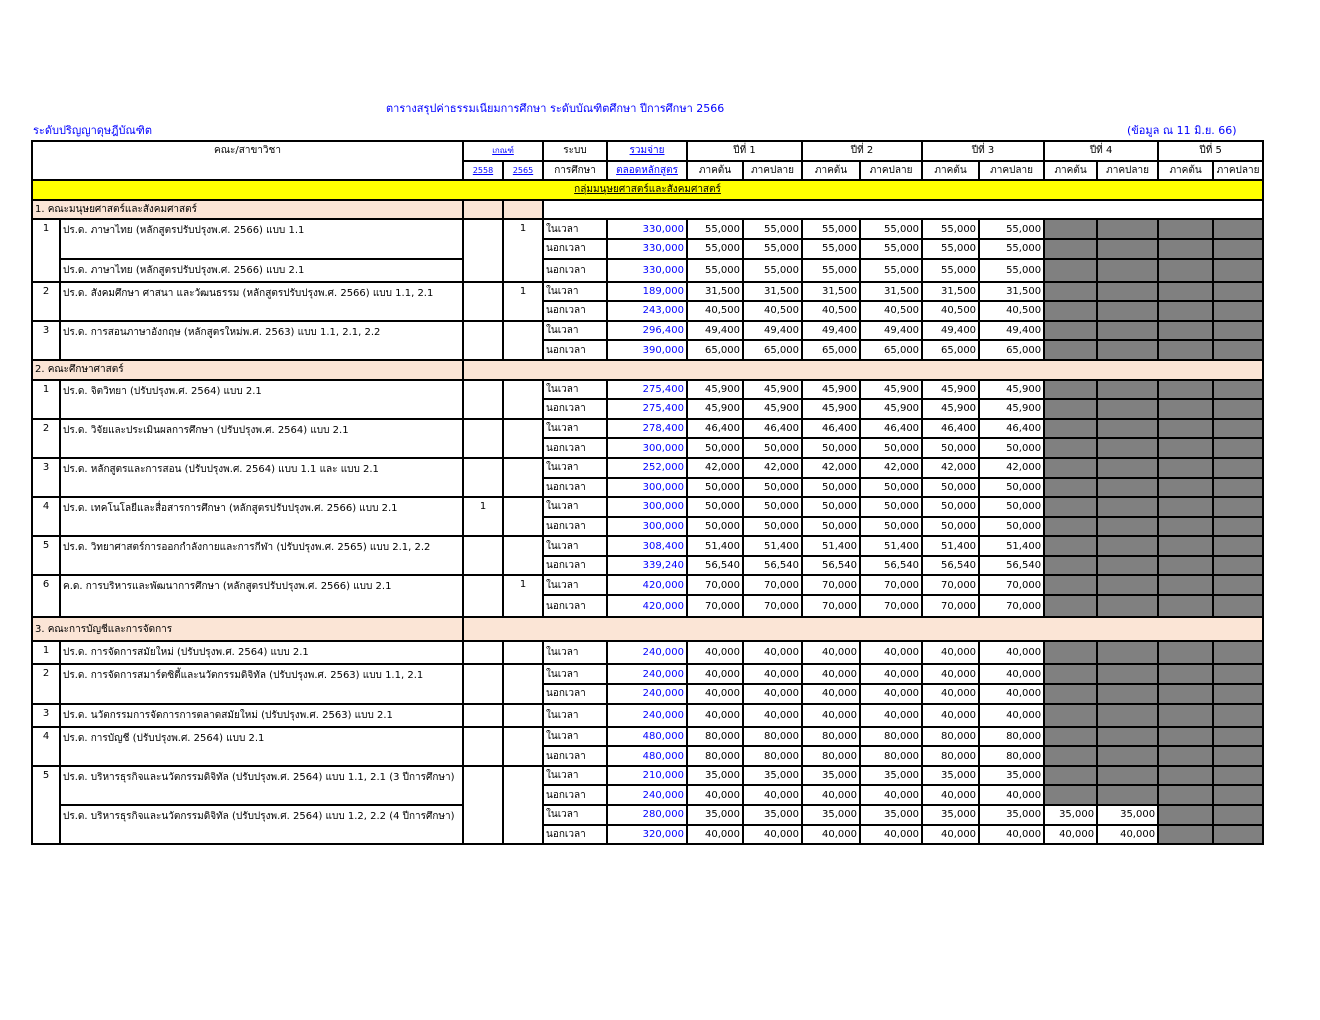 The image size is (1320, 1020). Describe the element at coordinates (891, 775) in the screenshot. I see `semester-fee: 35,000` at that location.